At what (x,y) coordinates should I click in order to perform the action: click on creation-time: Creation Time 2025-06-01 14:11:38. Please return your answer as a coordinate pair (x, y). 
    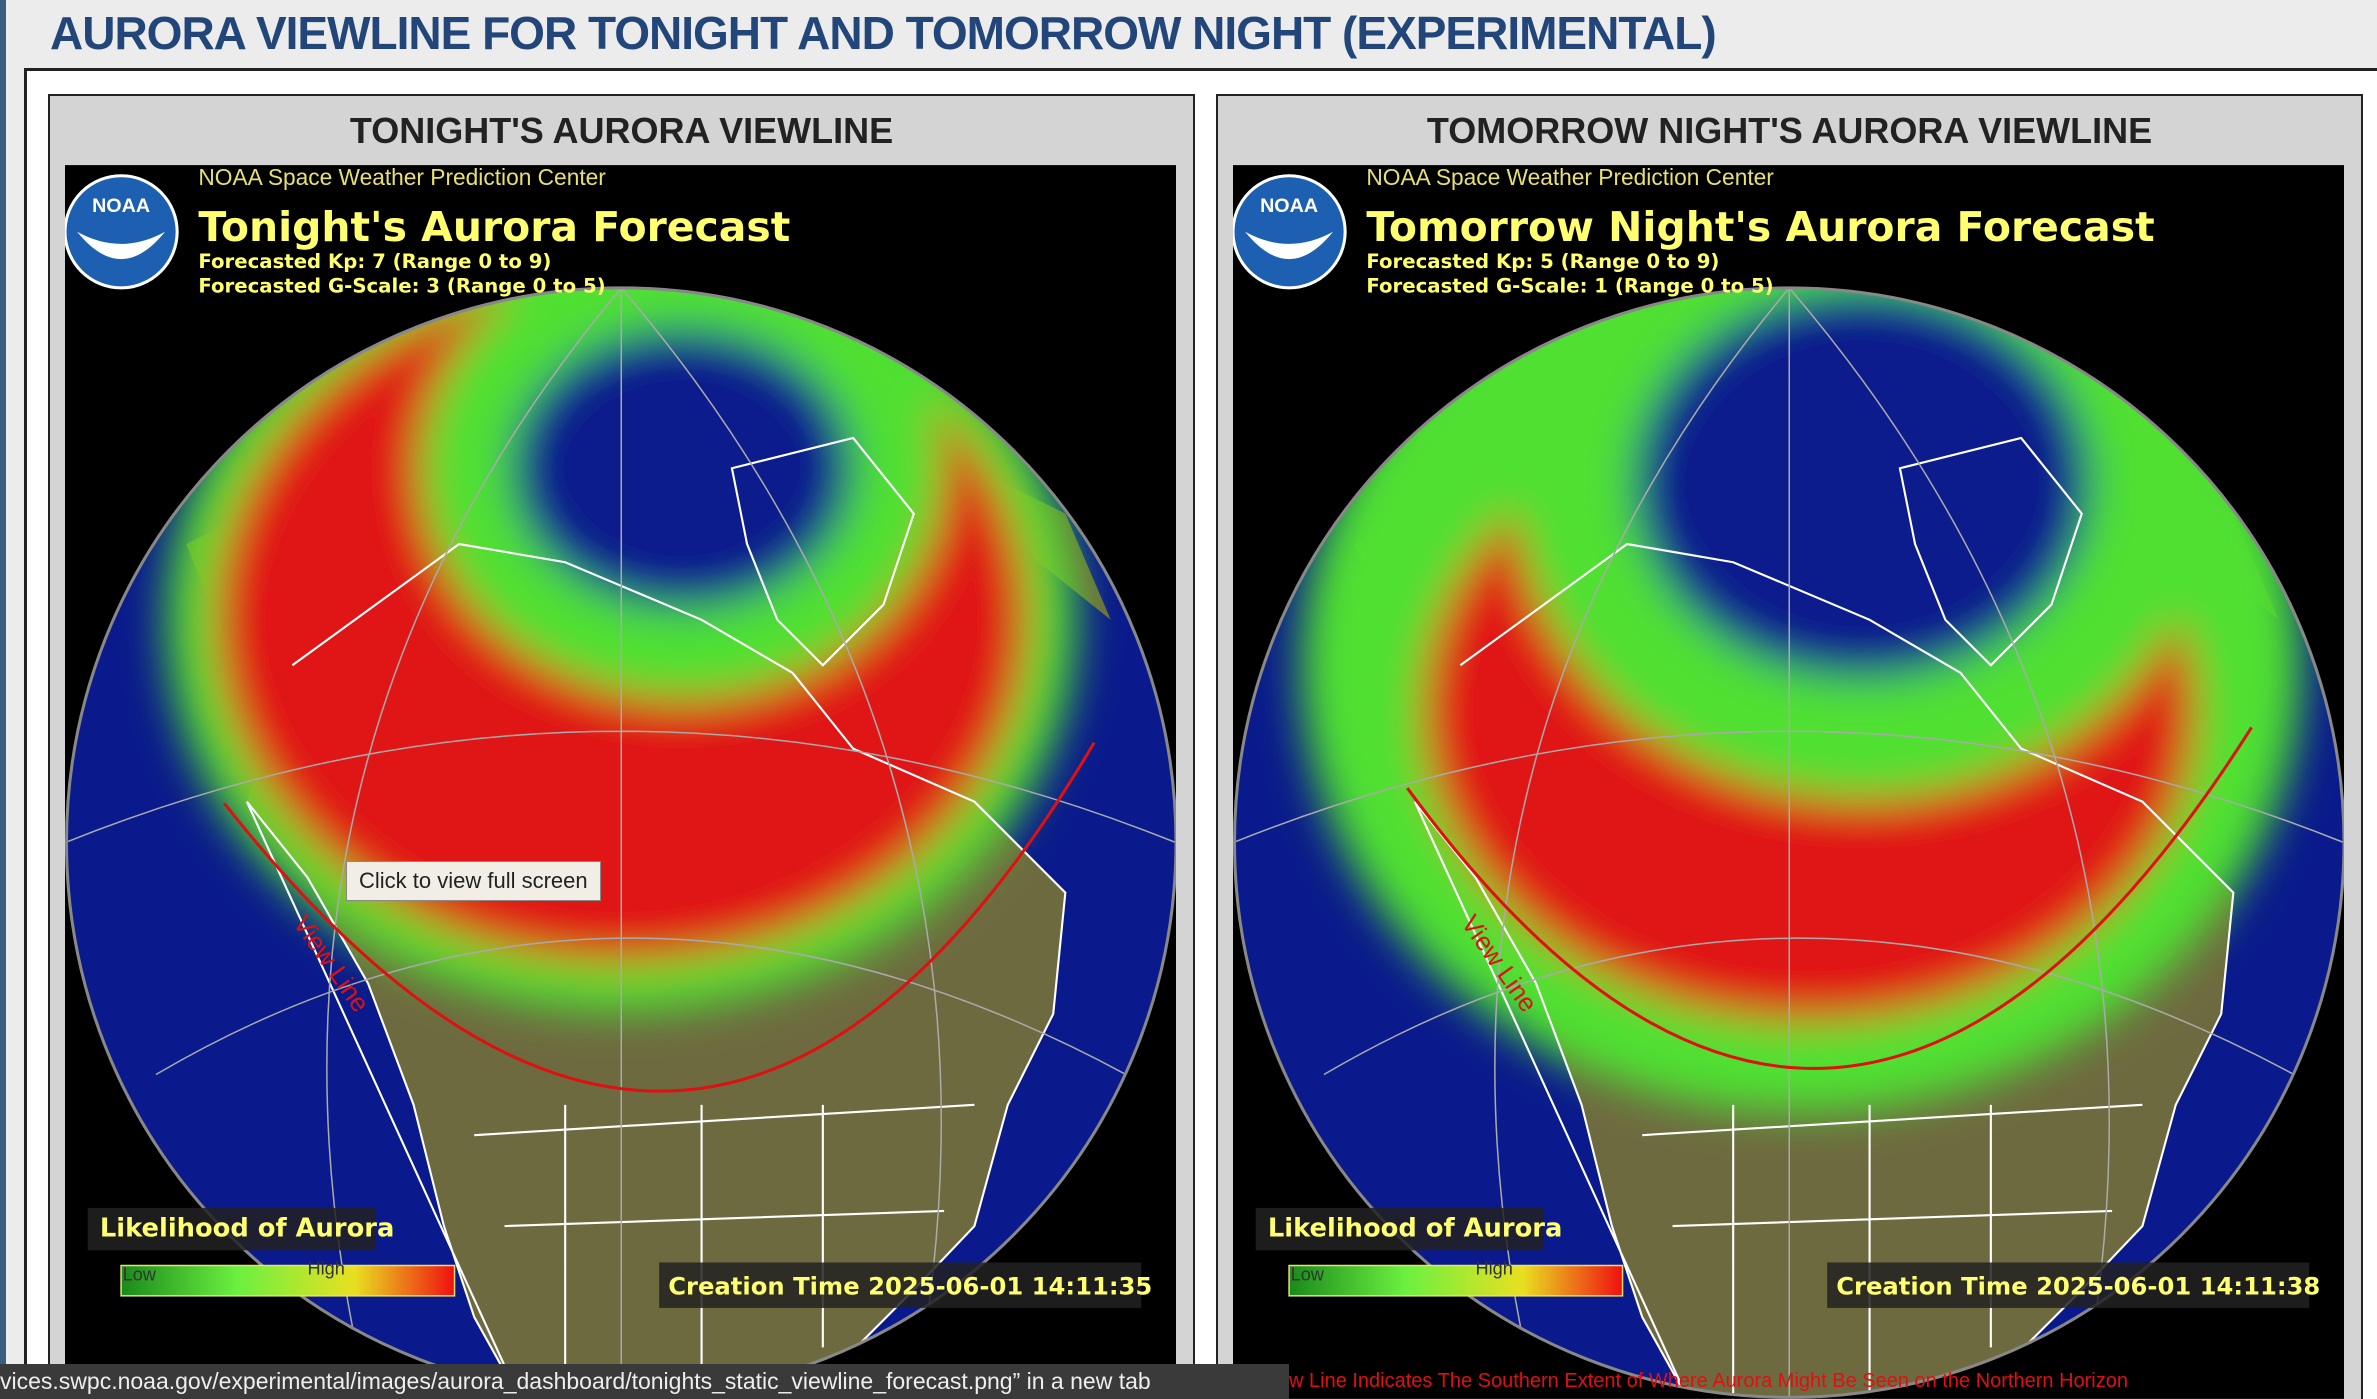
    Looking at the image, I should click on (2078, 1285).